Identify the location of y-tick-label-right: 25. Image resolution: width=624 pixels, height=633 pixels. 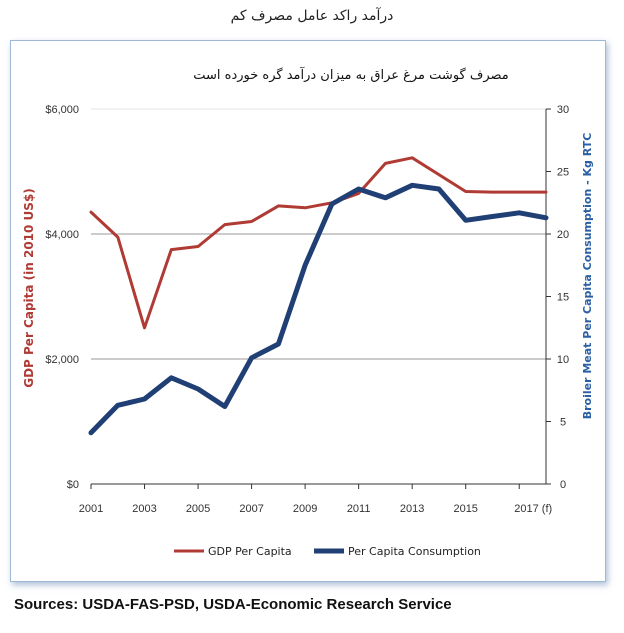
(563, 173).